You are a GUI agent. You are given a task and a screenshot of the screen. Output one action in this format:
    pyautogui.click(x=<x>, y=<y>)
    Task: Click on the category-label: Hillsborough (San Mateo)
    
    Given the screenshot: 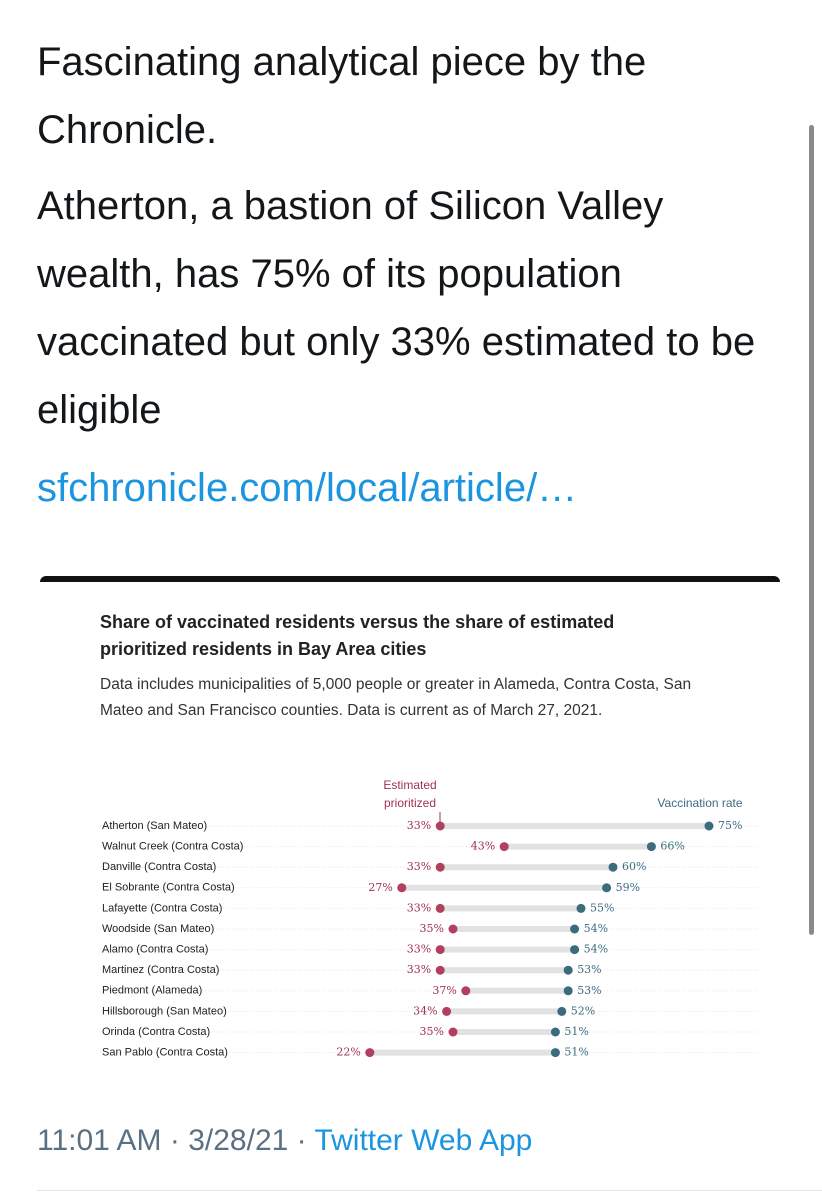 What is the action you would take?
    pyautogui.click(x=164, y=1011)
    